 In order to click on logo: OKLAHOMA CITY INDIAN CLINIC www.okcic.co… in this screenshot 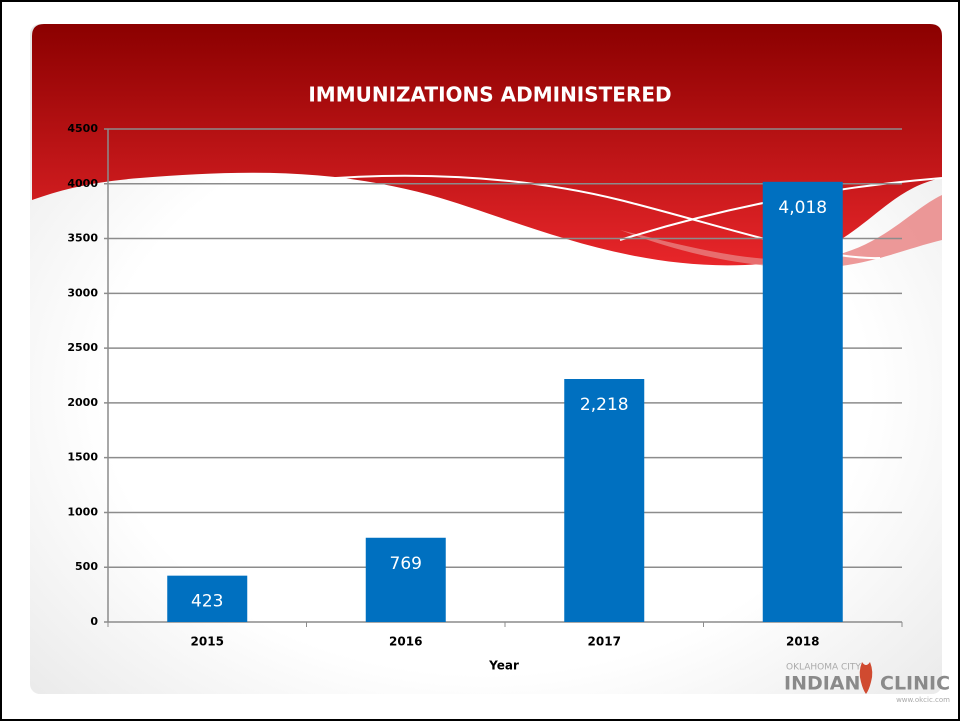, I will do `click(867, 683)`.